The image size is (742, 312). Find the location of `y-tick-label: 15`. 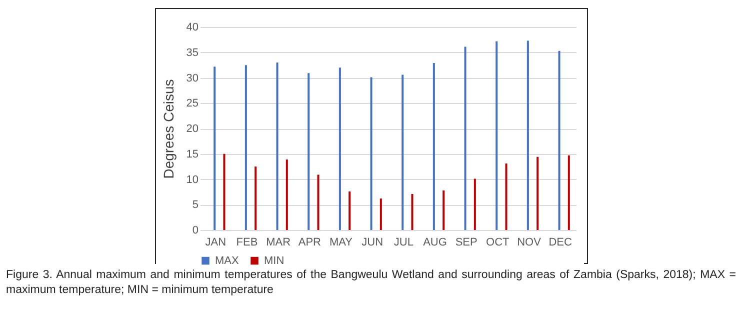

y-tick-label: 15 is located at coordinates (192, 154).